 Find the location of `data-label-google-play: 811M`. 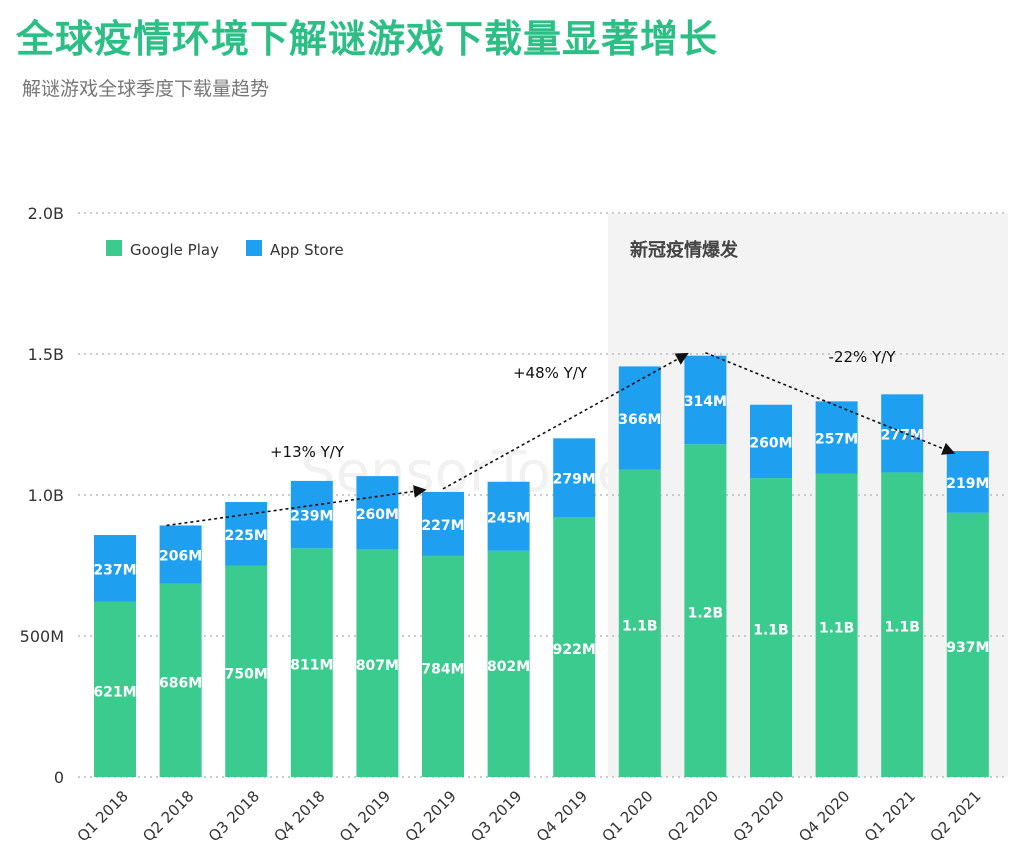

data-label-google-play: 811M is located at coordinates (311, 666).